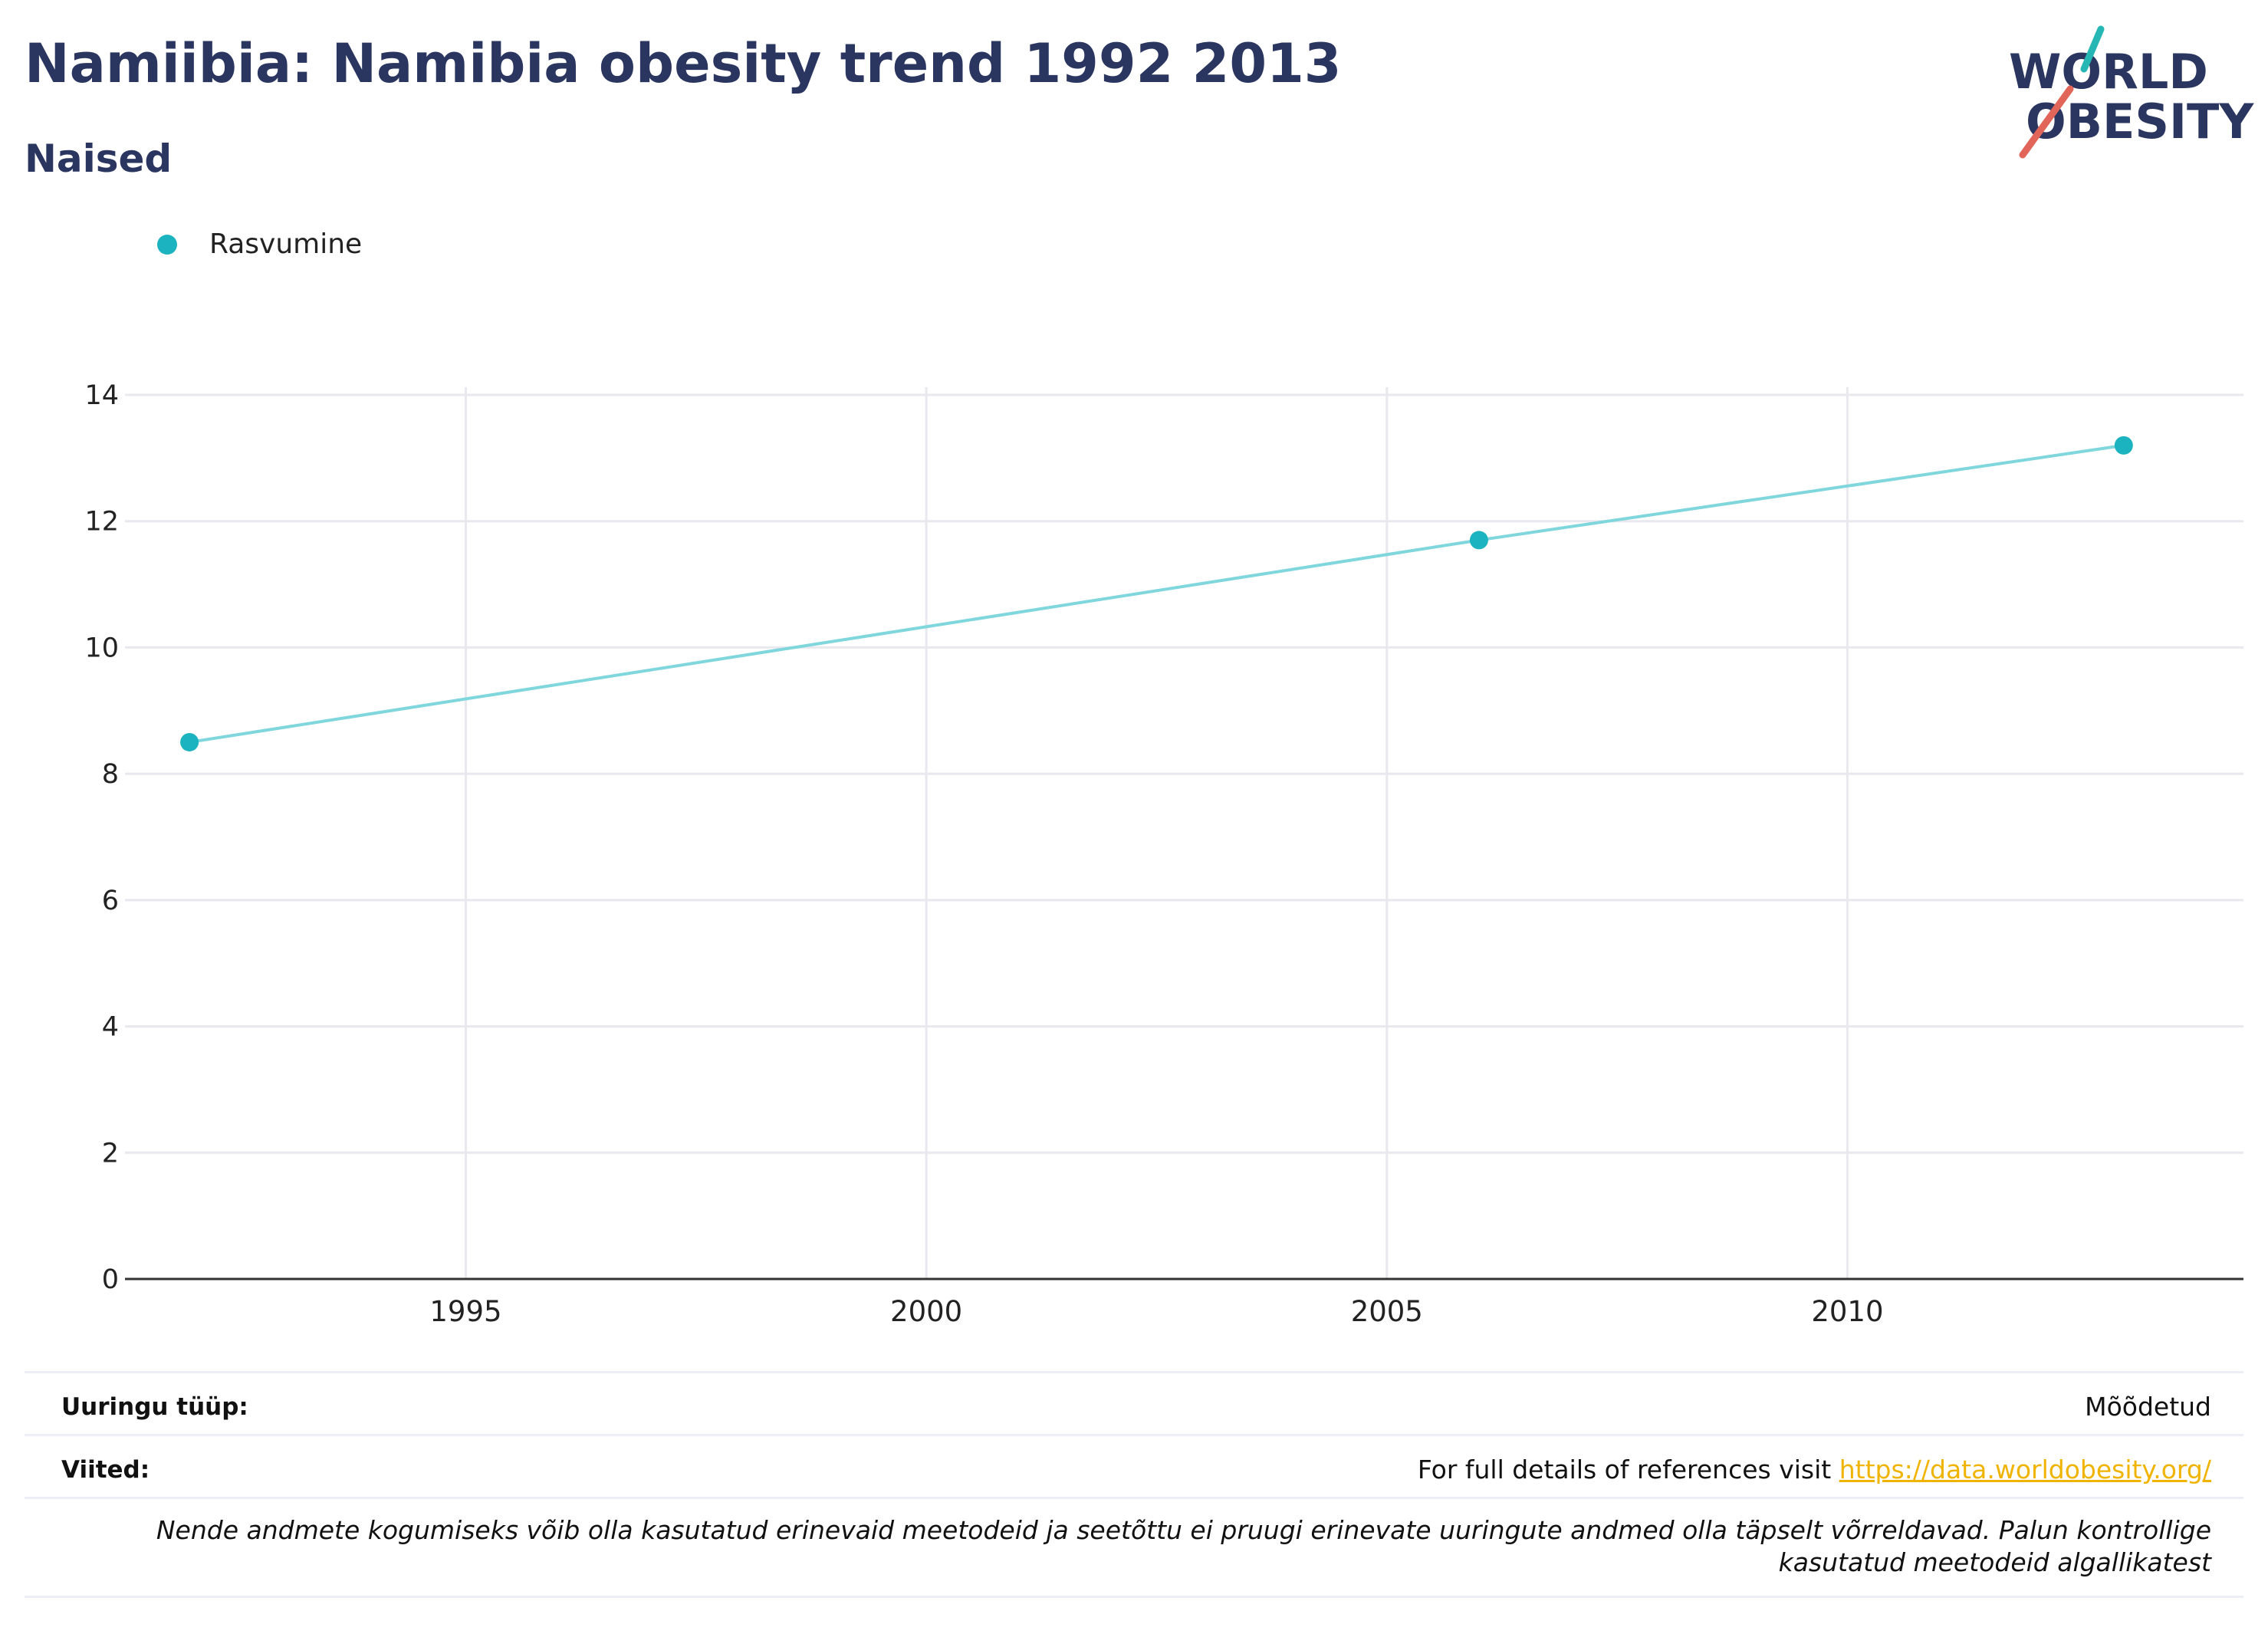 Image resolution: width=2268 pixels, height=1634 pixels. I want to click on world-obesity-logo: WORLD OBESITY, so click(2131, 92).